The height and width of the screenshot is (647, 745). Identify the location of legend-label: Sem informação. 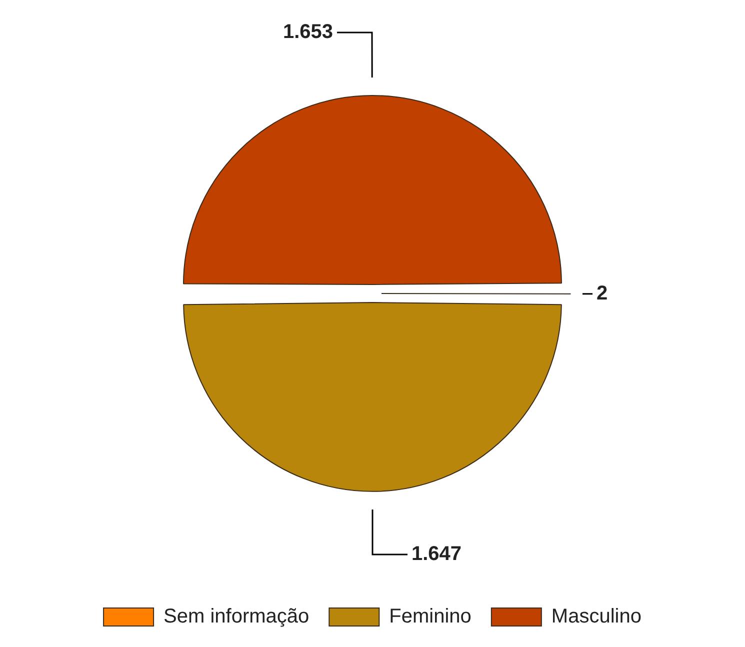
(237, 617).